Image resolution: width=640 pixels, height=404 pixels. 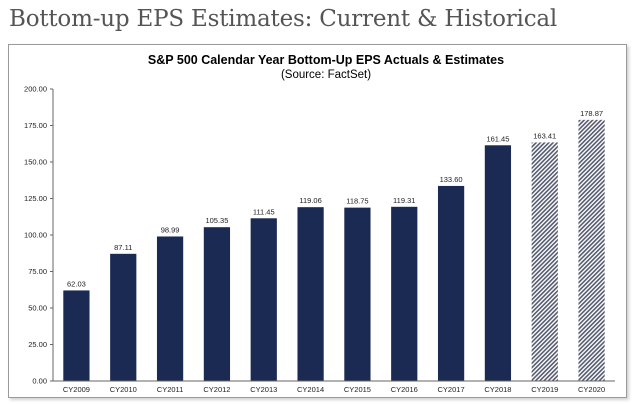 I want to click on data-label-cy2012: 105.35, so click(x=216, y=220).